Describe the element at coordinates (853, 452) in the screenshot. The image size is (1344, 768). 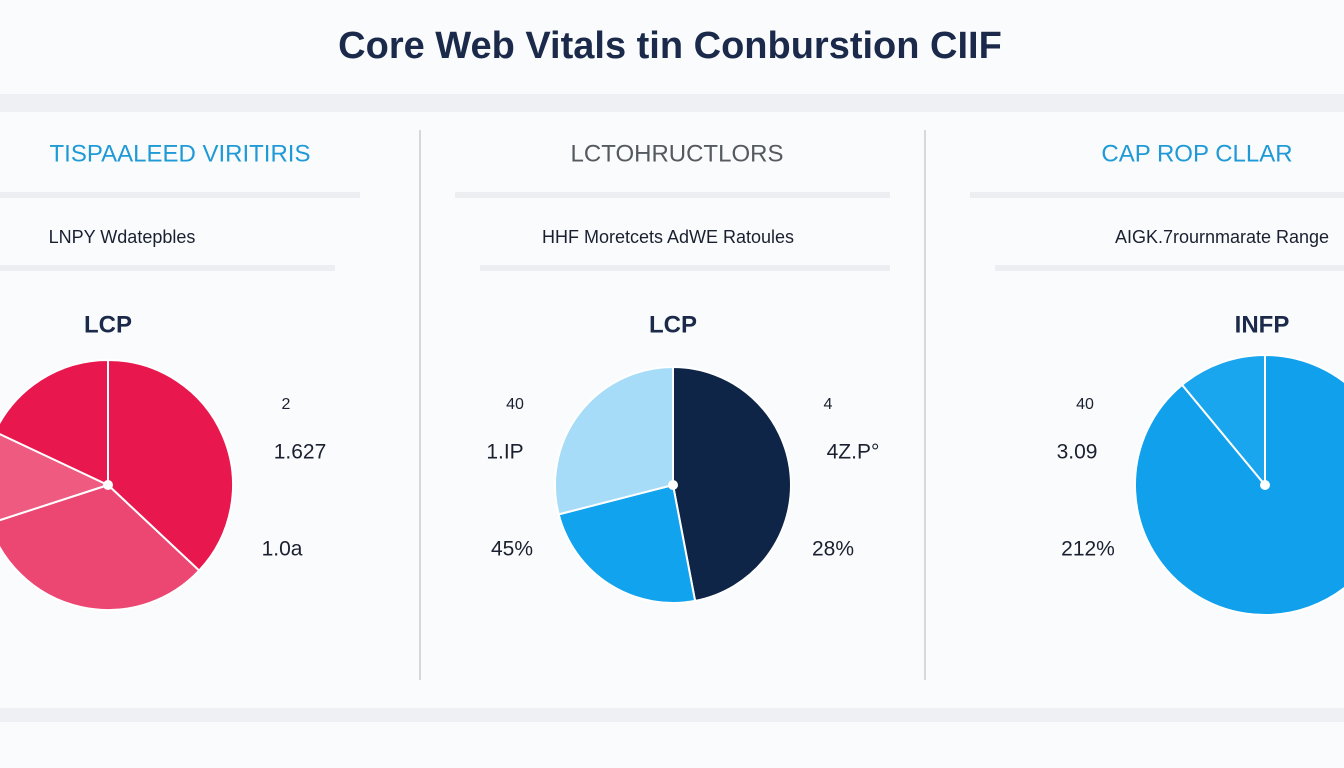
I see `annotation: 4Z.P°` at that location.